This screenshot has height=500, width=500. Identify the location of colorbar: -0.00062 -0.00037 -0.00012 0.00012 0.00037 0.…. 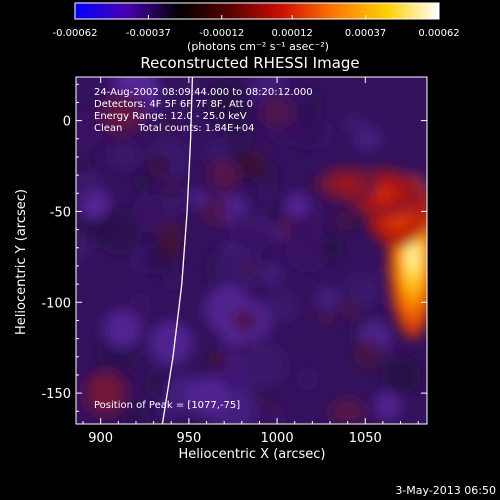
(256, 27).